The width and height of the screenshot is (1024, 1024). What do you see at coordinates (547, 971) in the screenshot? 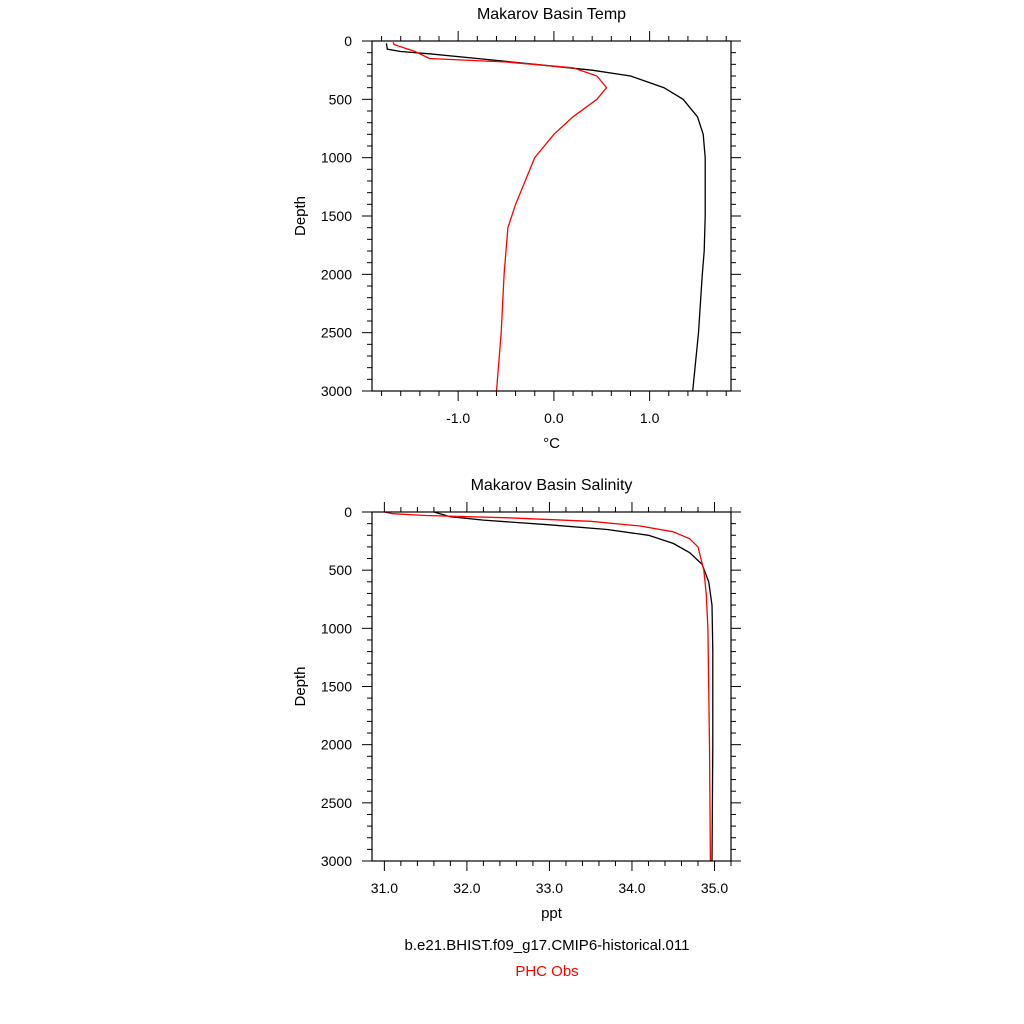
I see `legend-obs-label: PHC Obs` at bounding box center [547, 971].